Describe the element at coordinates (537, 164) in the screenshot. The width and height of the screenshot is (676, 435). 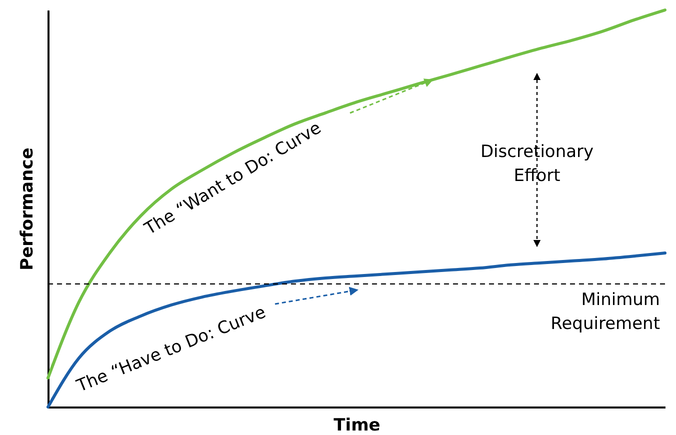
I see `annotation: Discretionary Effort` at that location.